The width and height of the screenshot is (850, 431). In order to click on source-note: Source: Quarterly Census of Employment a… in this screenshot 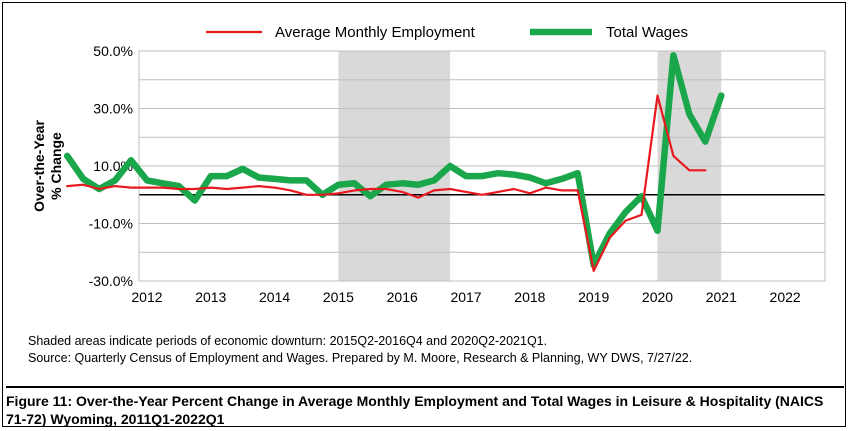, I will do `click(360, 358)`.